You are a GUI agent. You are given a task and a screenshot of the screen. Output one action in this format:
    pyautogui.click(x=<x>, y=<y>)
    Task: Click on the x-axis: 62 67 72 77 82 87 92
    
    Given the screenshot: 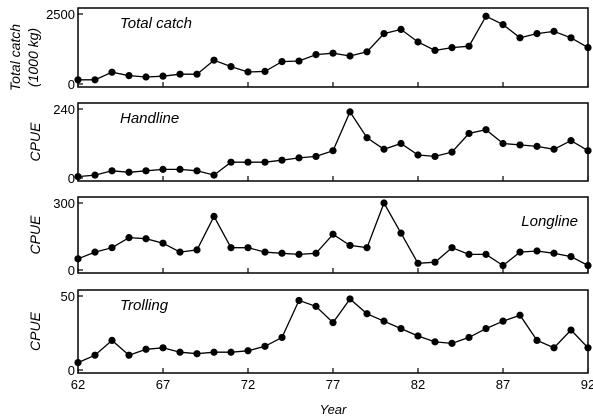 What is the action you would take?
    pyautogui.click(x=332, y=384)
    